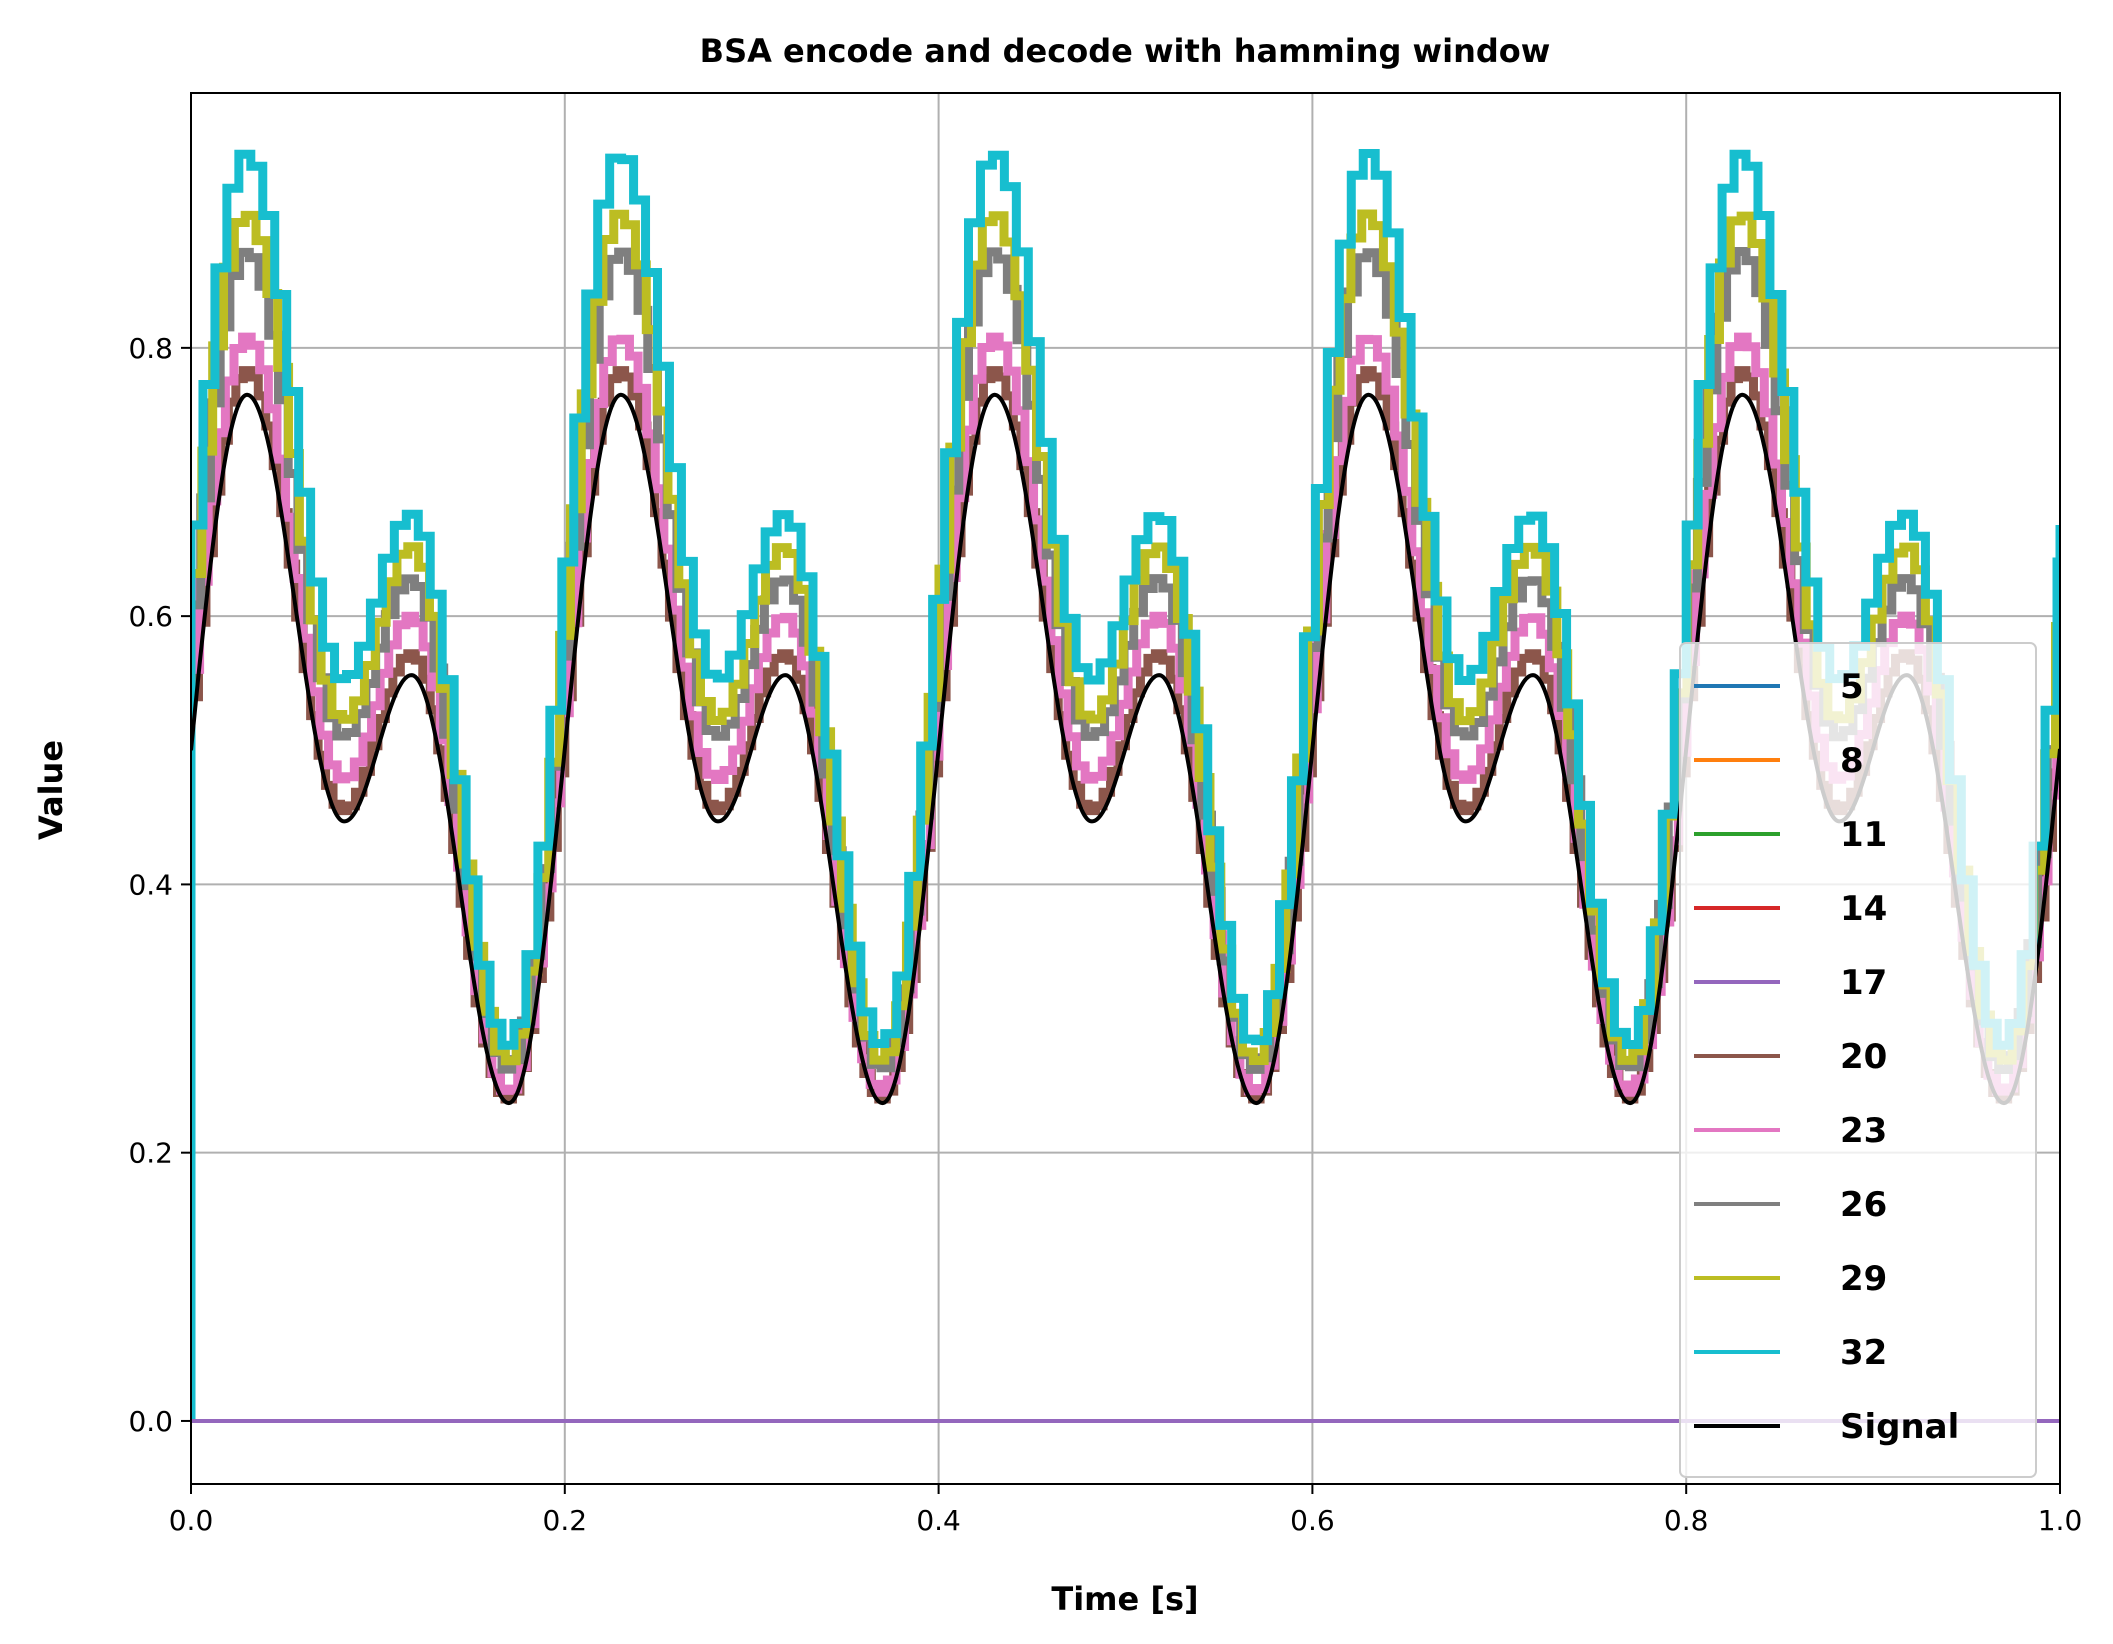  I want to click on y-axis-ticks: 0.0 0.2 0.4 0.6 0.8, so click(159, 885).